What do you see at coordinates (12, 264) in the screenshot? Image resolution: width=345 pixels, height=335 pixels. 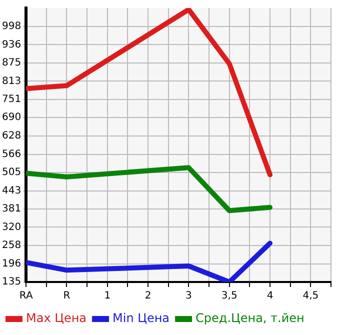 I see `y-tick-label: 196` at bounding box center [12, 264].